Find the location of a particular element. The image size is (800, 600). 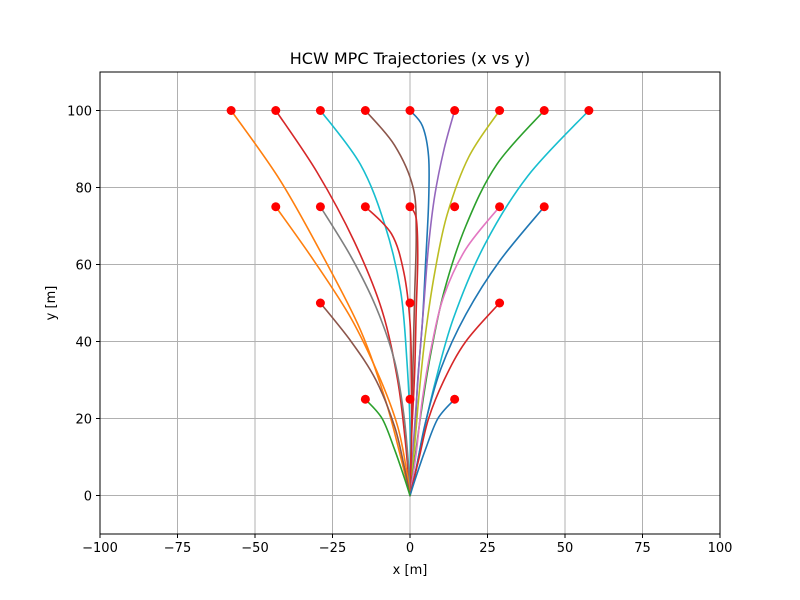

x-tick-label: −75 is located at coordinates (177, 548).